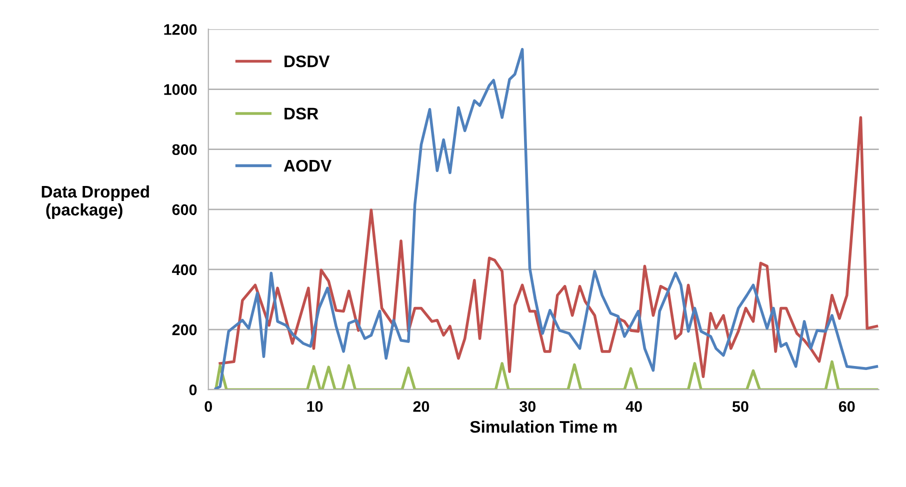 This screenshot has width=906, height=487. What do you see at coordinates (193, 390) in the screenshot?
I see `y-tick-label: 0` at bounding box center [193, 390].